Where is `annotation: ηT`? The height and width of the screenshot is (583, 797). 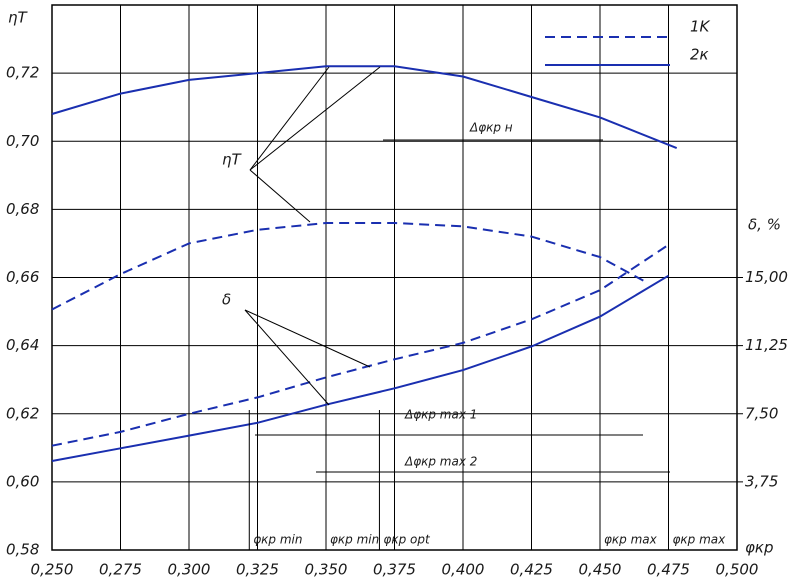 annotation: ηT is located at coordinates (232, 160).